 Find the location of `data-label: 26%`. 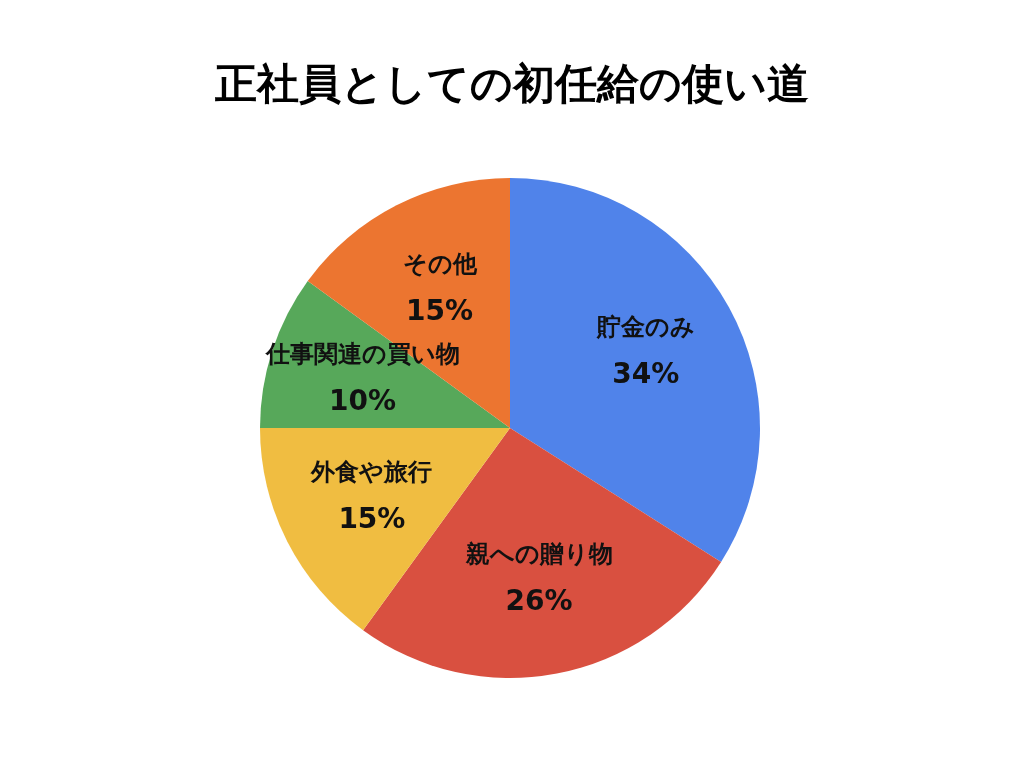

data-label: 26% is located at coordinates (539, 601).